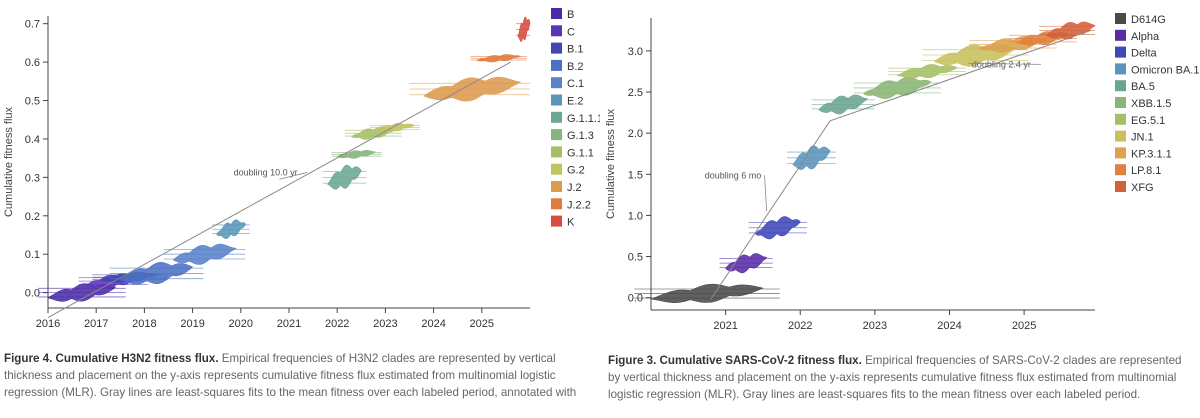  I want to click on y-tick-label: 2.0, so click(635, 134).